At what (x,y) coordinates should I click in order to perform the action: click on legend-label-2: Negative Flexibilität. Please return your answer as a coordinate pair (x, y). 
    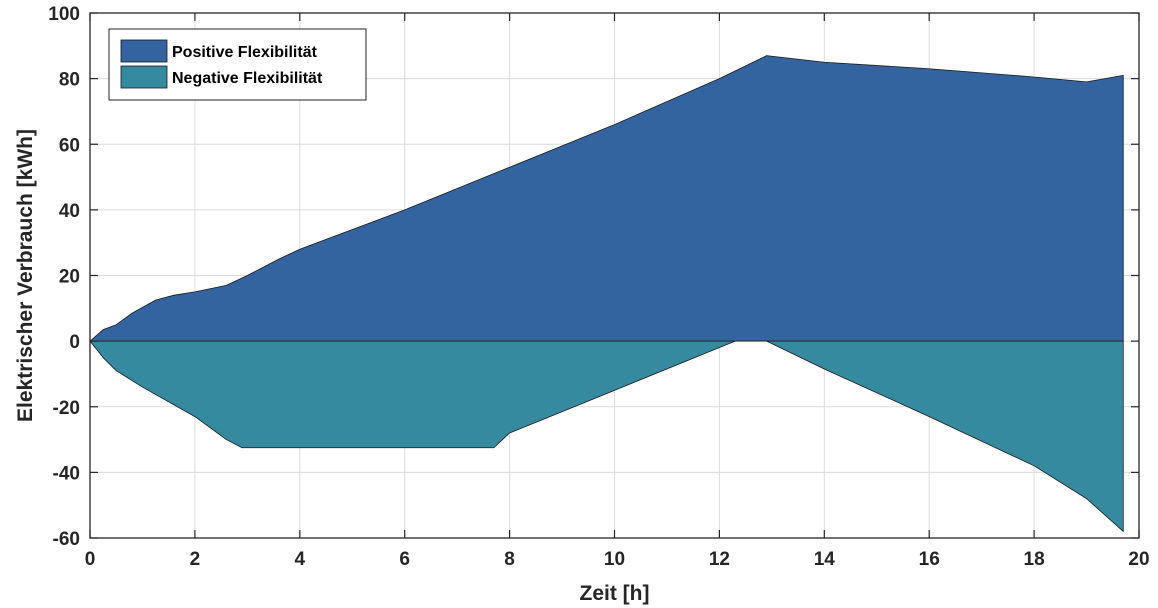
    Looking at the image, I should click on (247, 78).